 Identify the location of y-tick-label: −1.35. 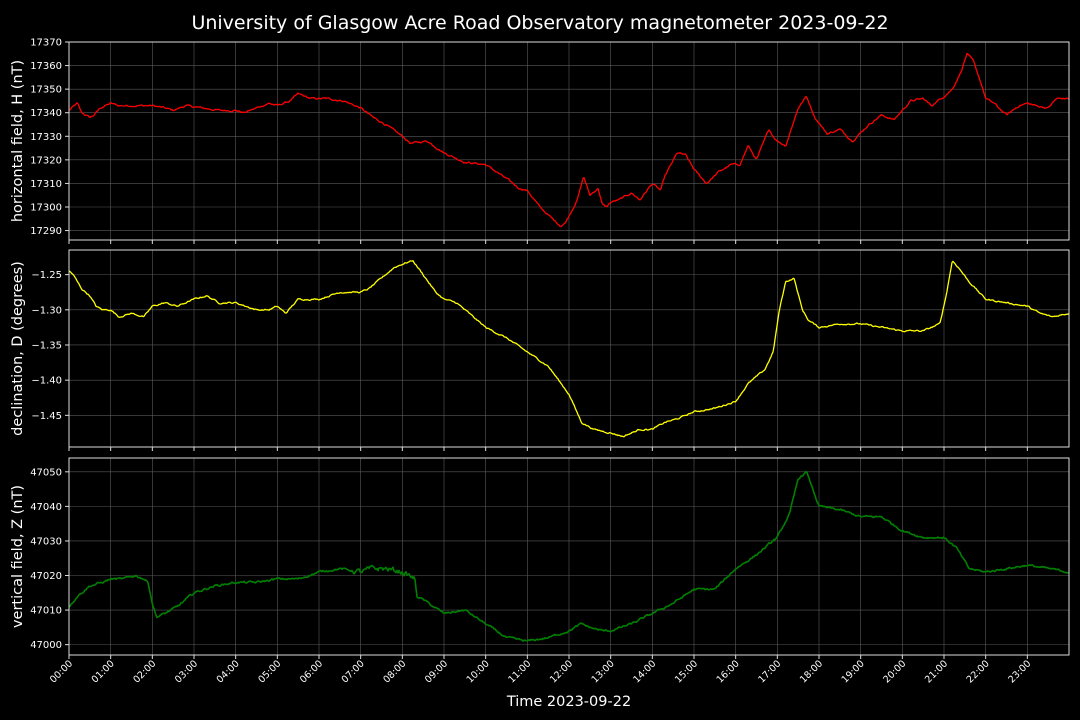
(46, 345).